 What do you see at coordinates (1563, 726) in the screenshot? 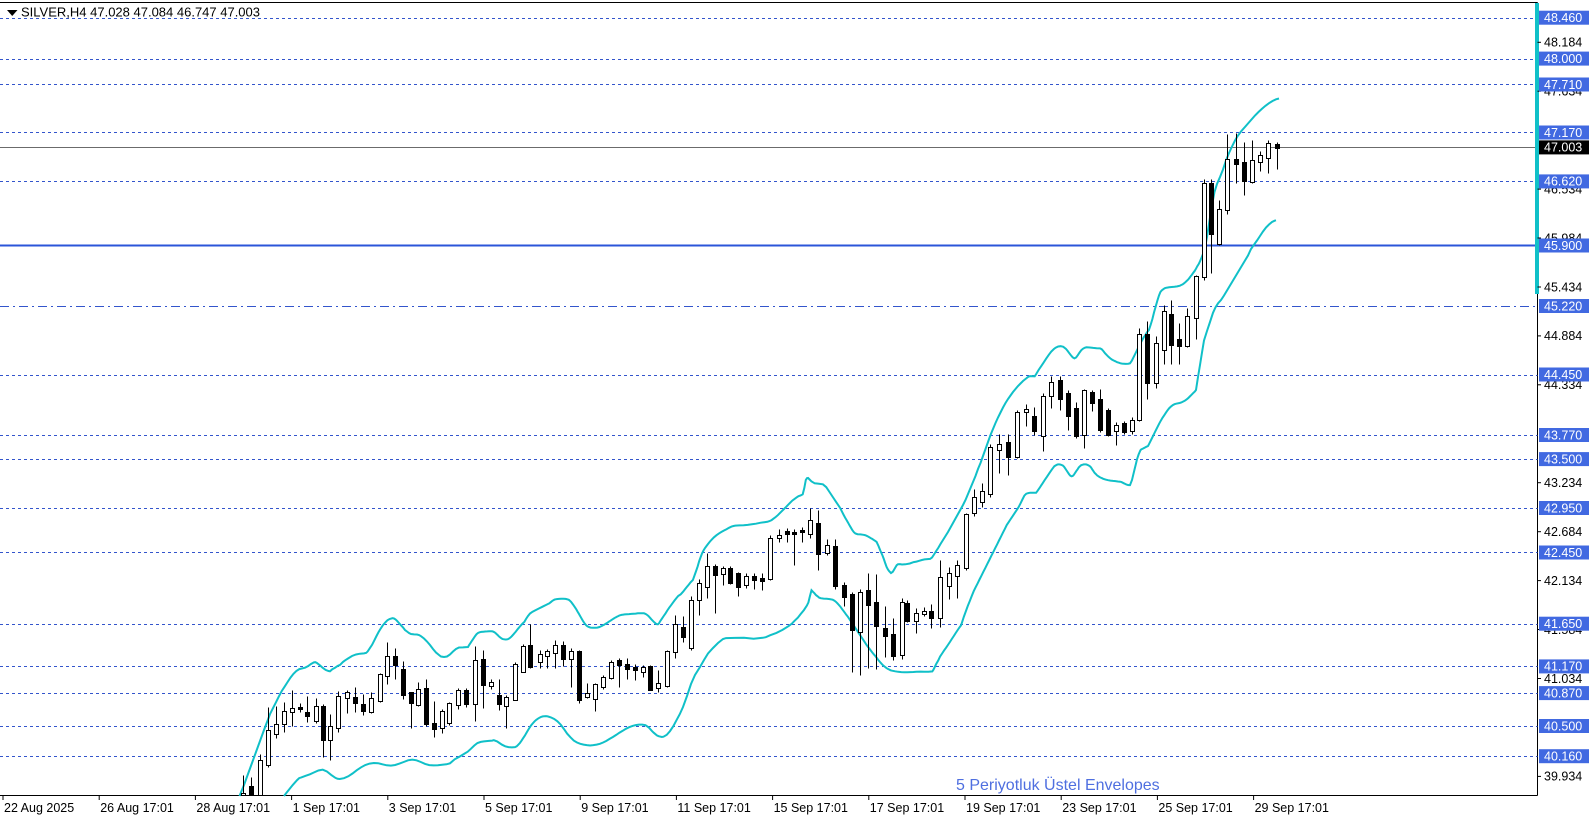
I see `svg-text: 40.500` at bounding box center [1563, 726].